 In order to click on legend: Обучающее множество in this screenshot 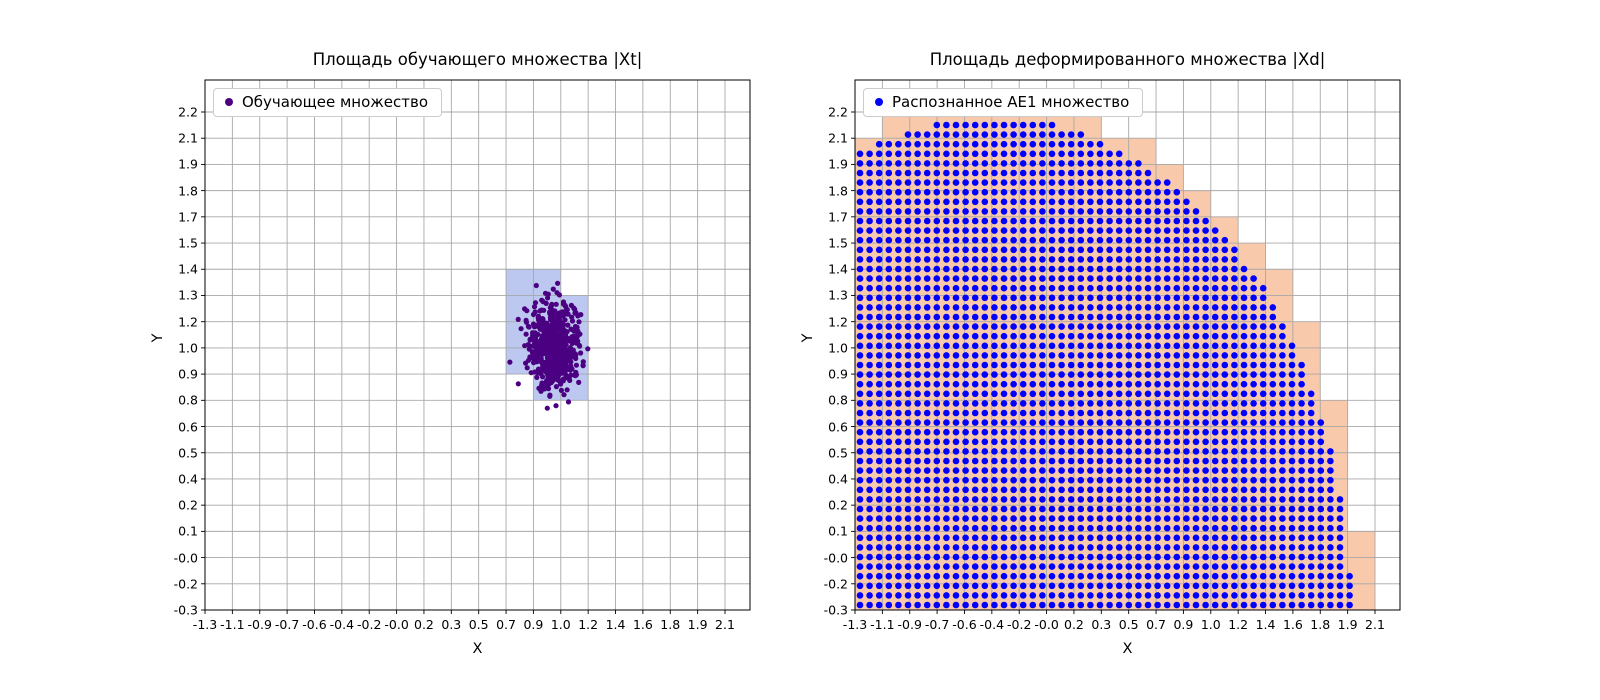, I will do `click(328, 102)`.